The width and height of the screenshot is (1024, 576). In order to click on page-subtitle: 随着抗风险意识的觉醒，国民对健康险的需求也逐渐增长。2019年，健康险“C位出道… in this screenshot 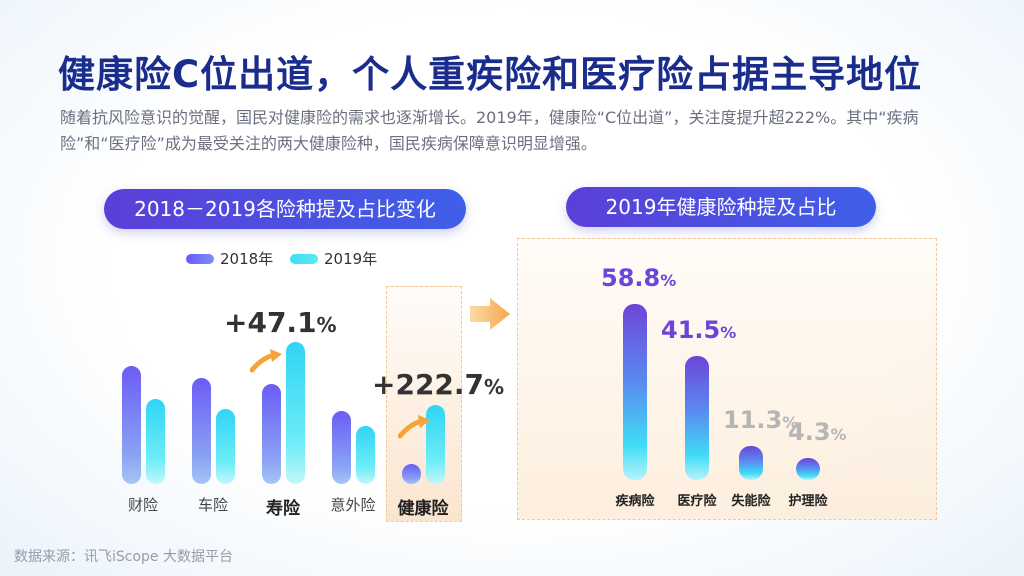, I will do `click(489, 130)`.